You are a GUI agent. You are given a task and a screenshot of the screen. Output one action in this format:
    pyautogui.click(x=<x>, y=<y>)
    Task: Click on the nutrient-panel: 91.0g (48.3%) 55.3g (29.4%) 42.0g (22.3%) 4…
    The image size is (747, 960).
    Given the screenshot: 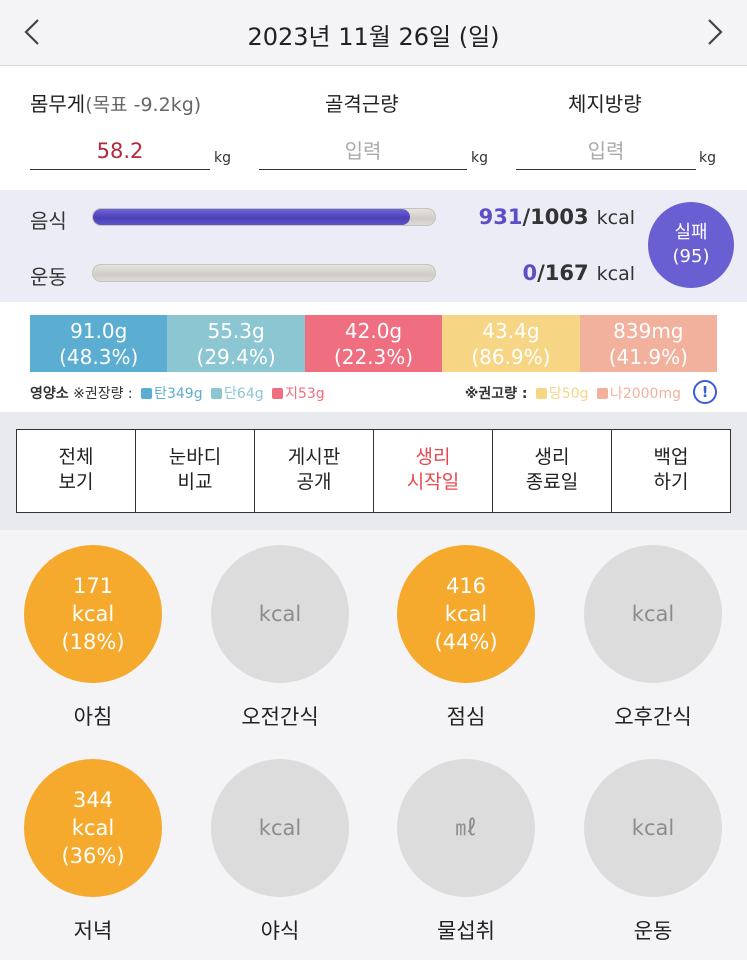 What is the action you would take?
    pyautogui.click(x=373, y=357)
    